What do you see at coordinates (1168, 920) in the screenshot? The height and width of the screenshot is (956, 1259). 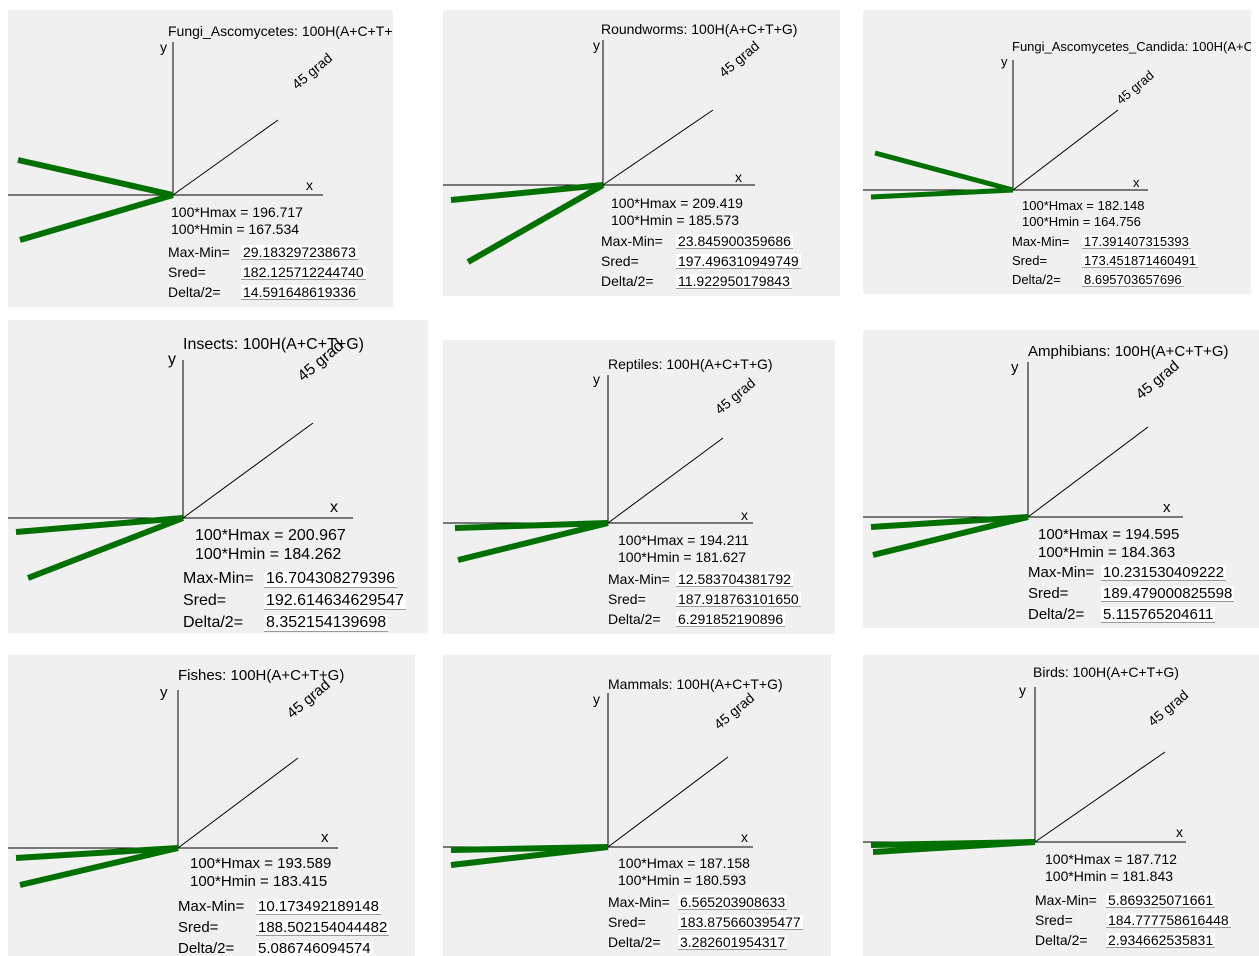 I see `sred-value: 184.777758616448` at bounding box center [1168, 920].